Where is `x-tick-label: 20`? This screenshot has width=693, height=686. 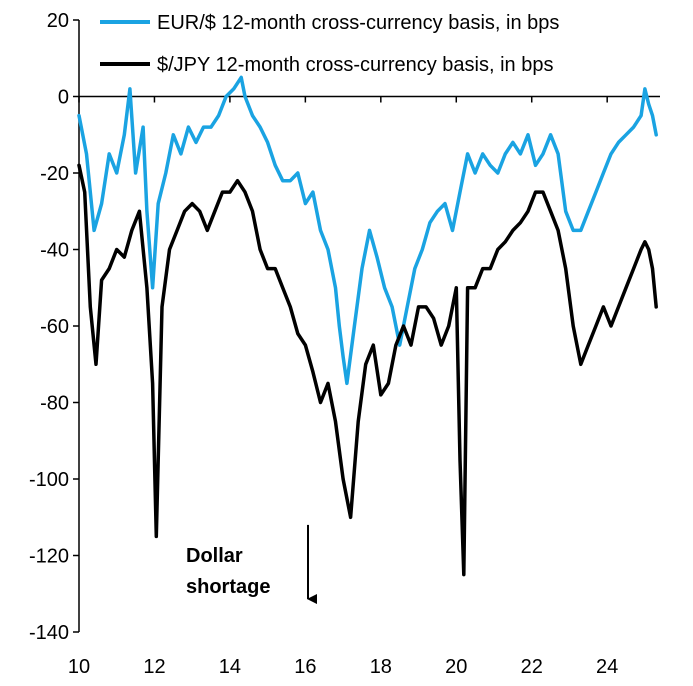
x-tick-label: 20 is located at coordinates (456, 667).